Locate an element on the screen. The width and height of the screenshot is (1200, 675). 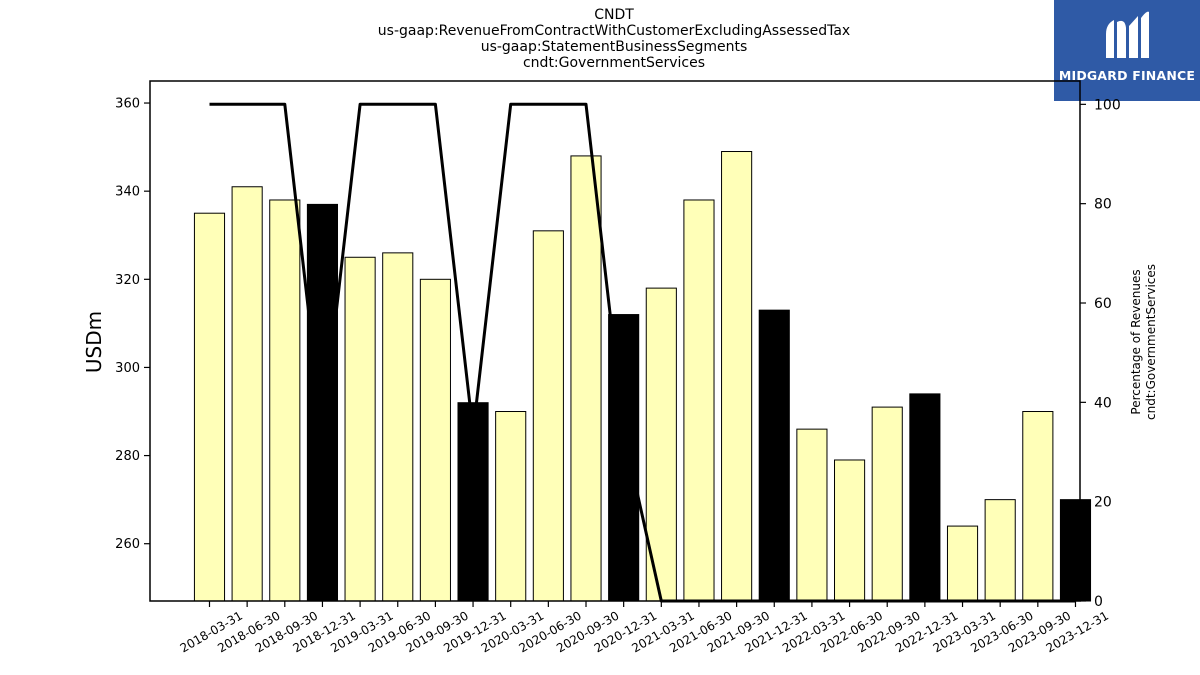
y2-tick-label: 60 is located at coordinates (1103, 304).